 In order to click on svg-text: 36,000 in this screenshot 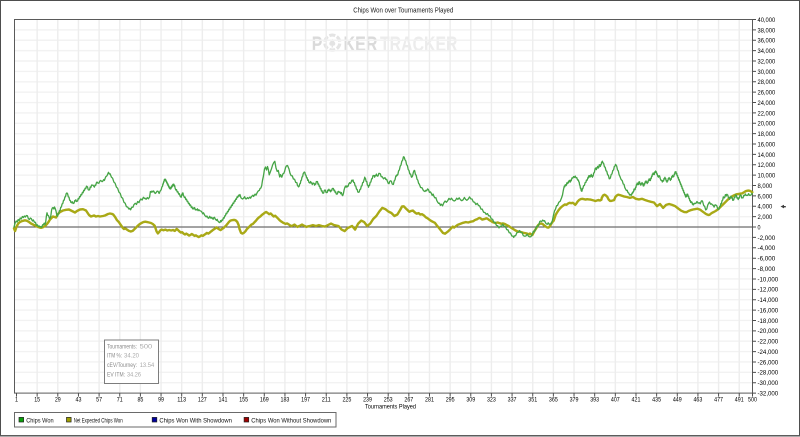, I will do `click(767, 41)`.